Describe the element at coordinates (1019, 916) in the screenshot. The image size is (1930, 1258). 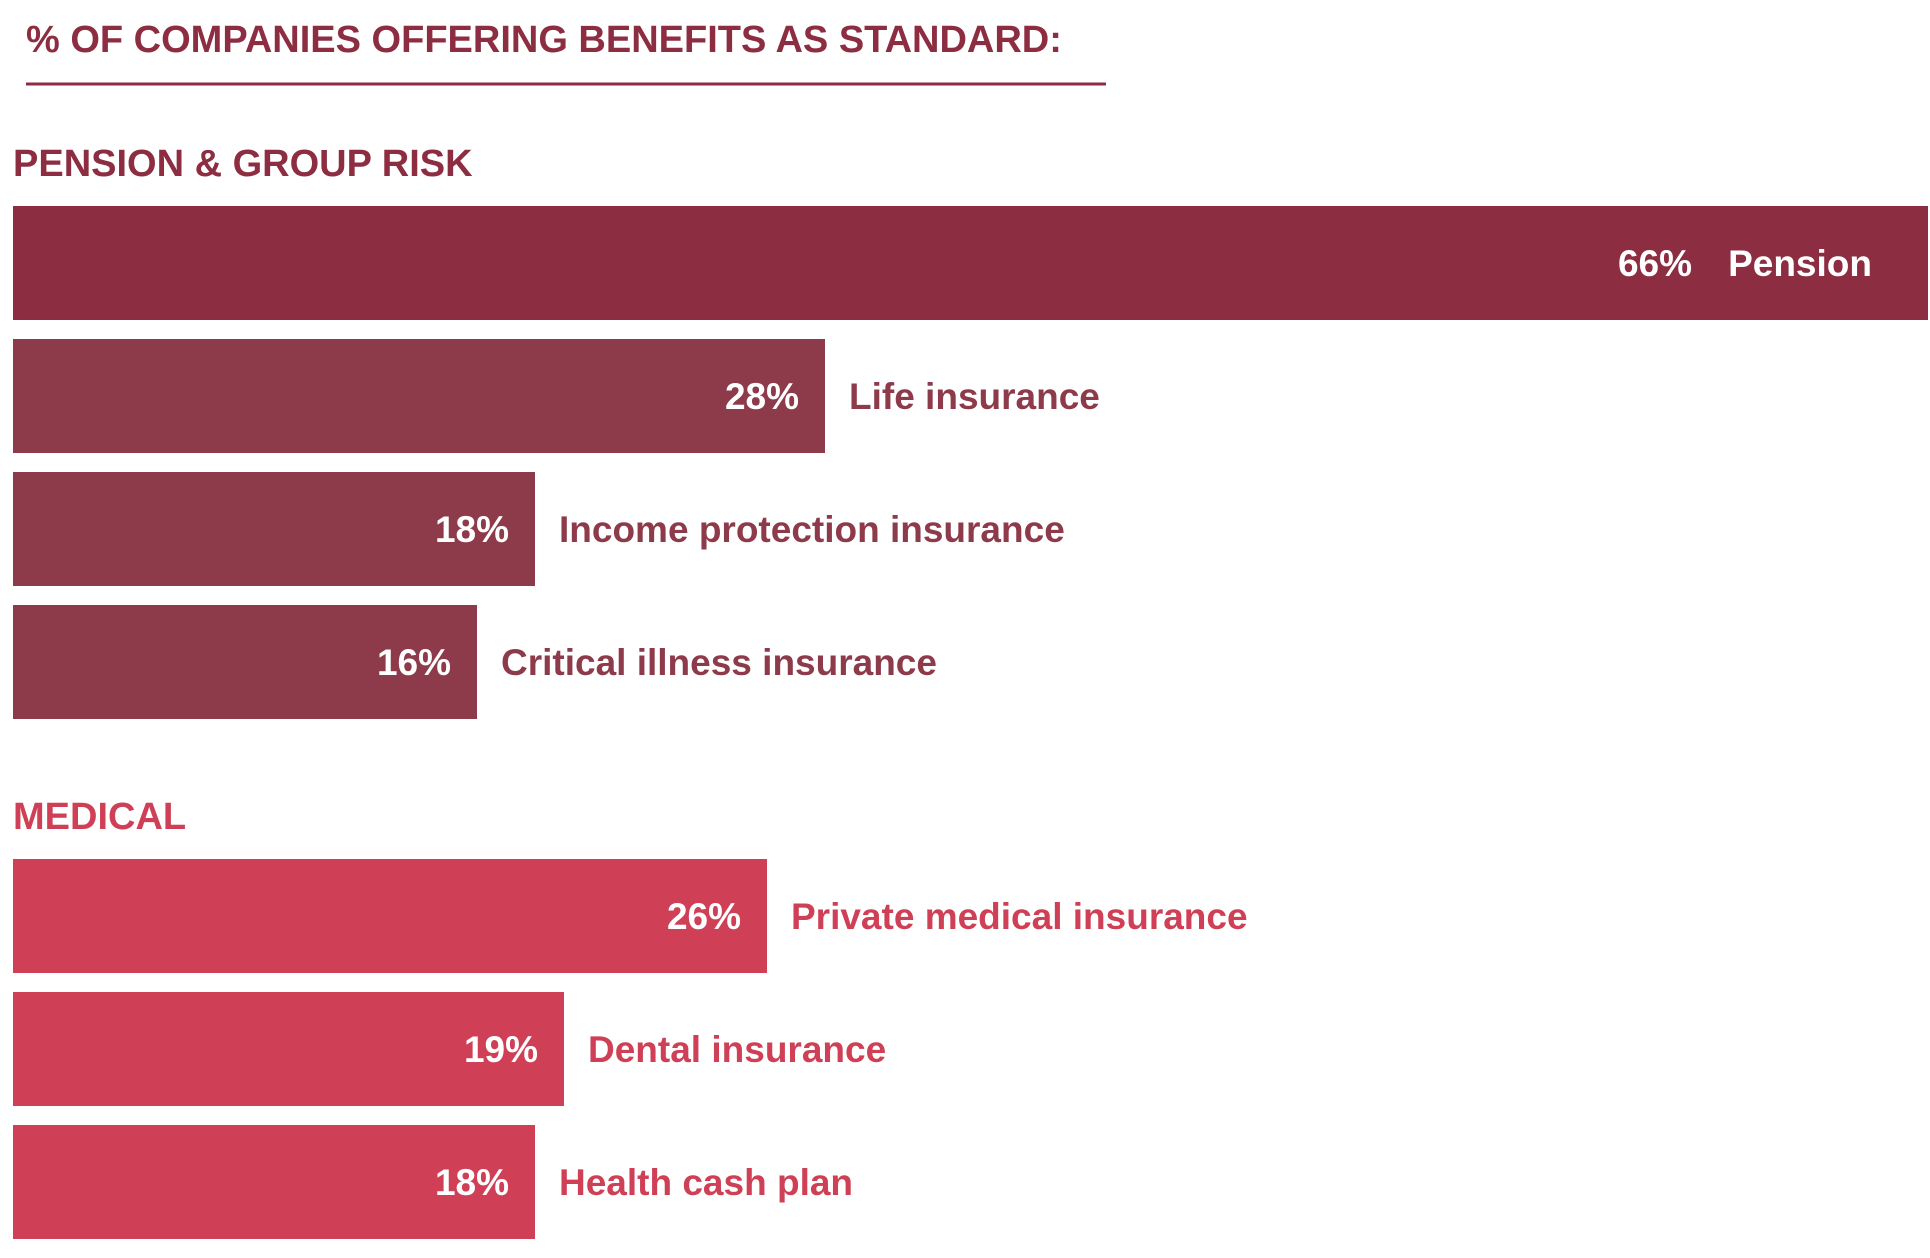
I see `category-label: Private medical insurance` at that location.